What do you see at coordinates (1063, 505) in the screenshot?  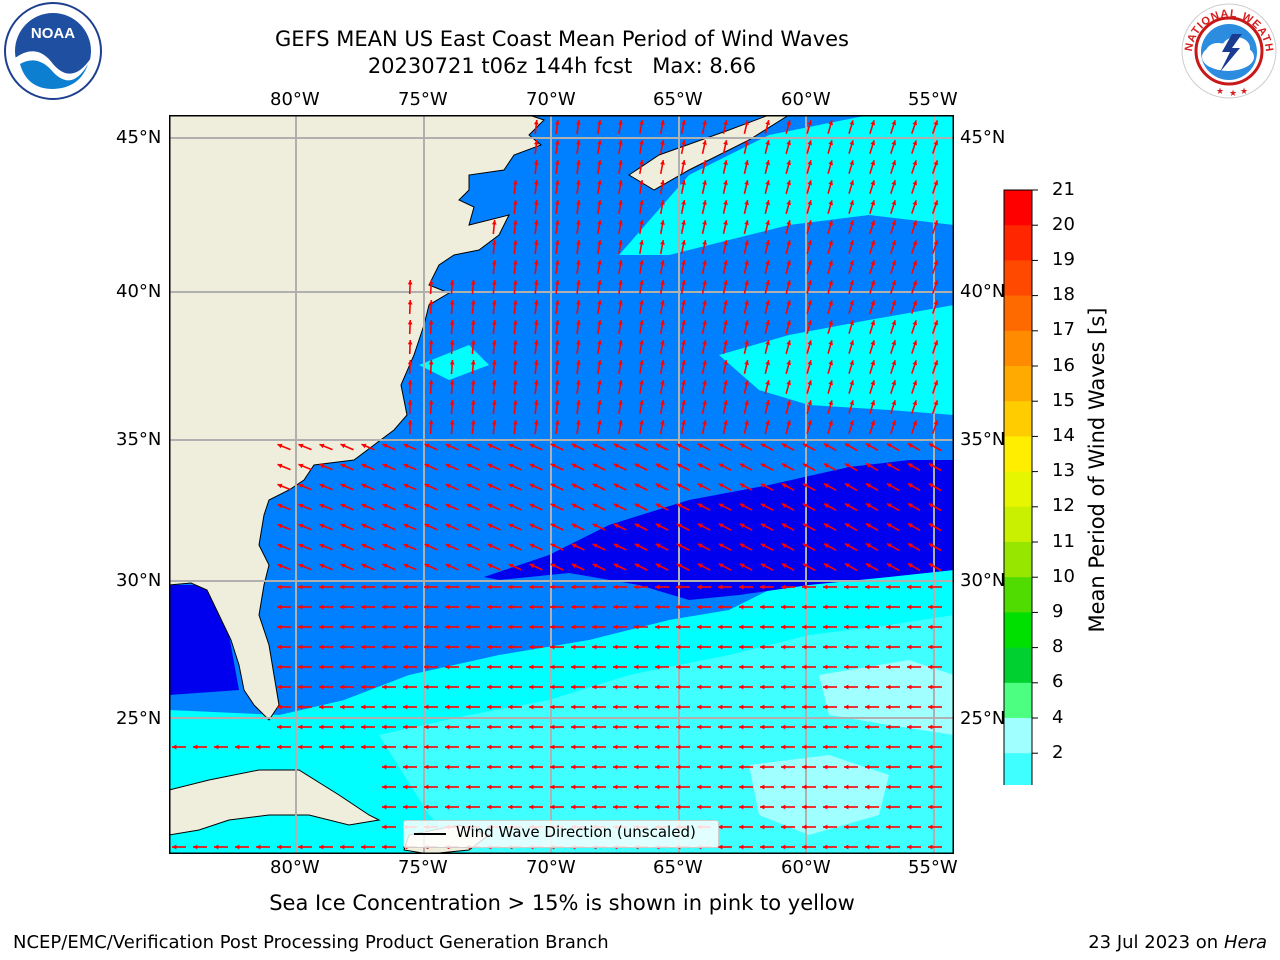 I see `colorbar-tick-12: 12` at bounding box center [1063, 505].